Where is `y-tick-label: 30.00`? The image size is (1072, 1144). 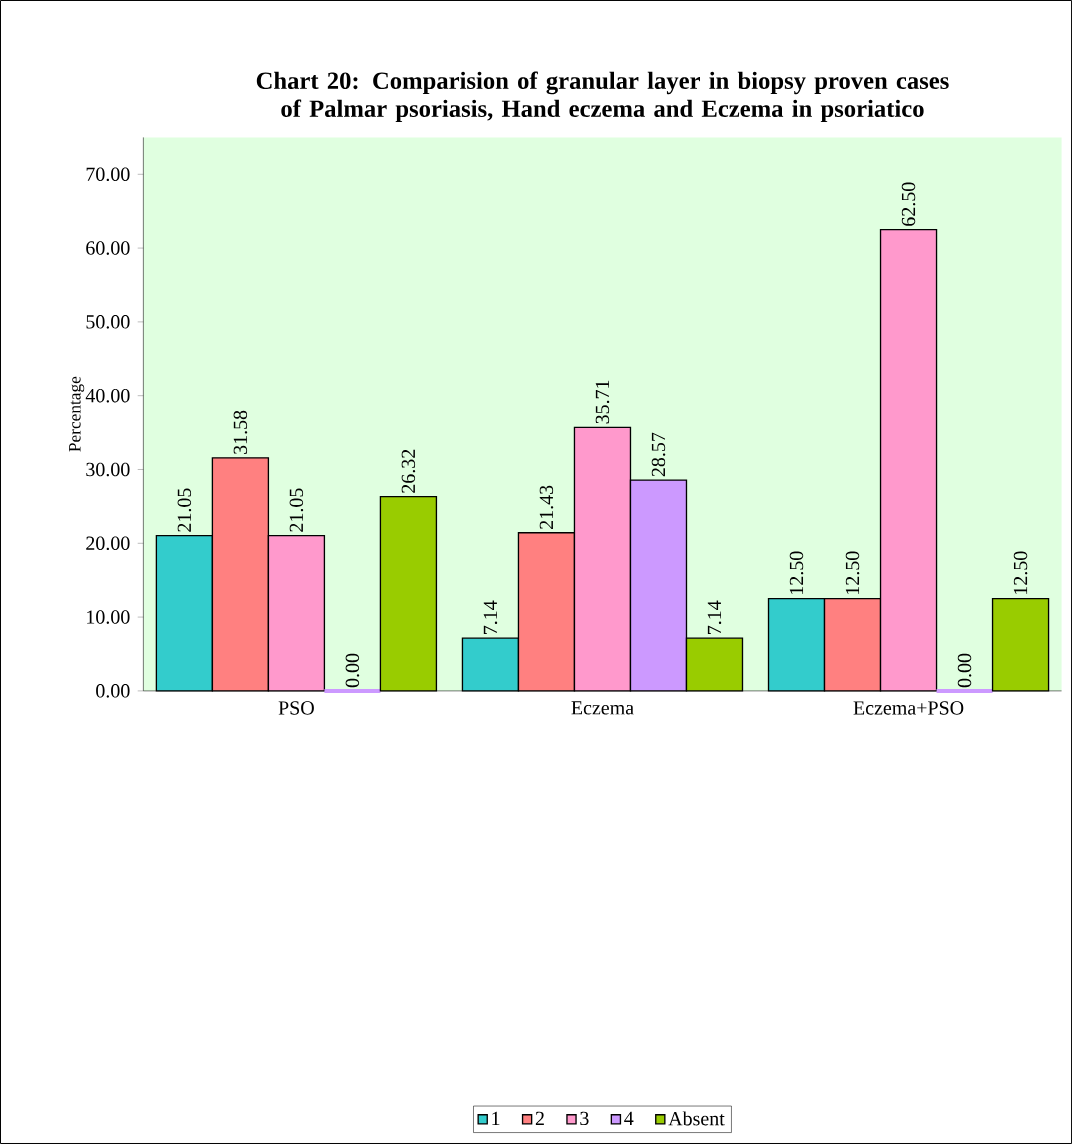
y-tick-label: 30.00 is located at coordinates (108, 469).